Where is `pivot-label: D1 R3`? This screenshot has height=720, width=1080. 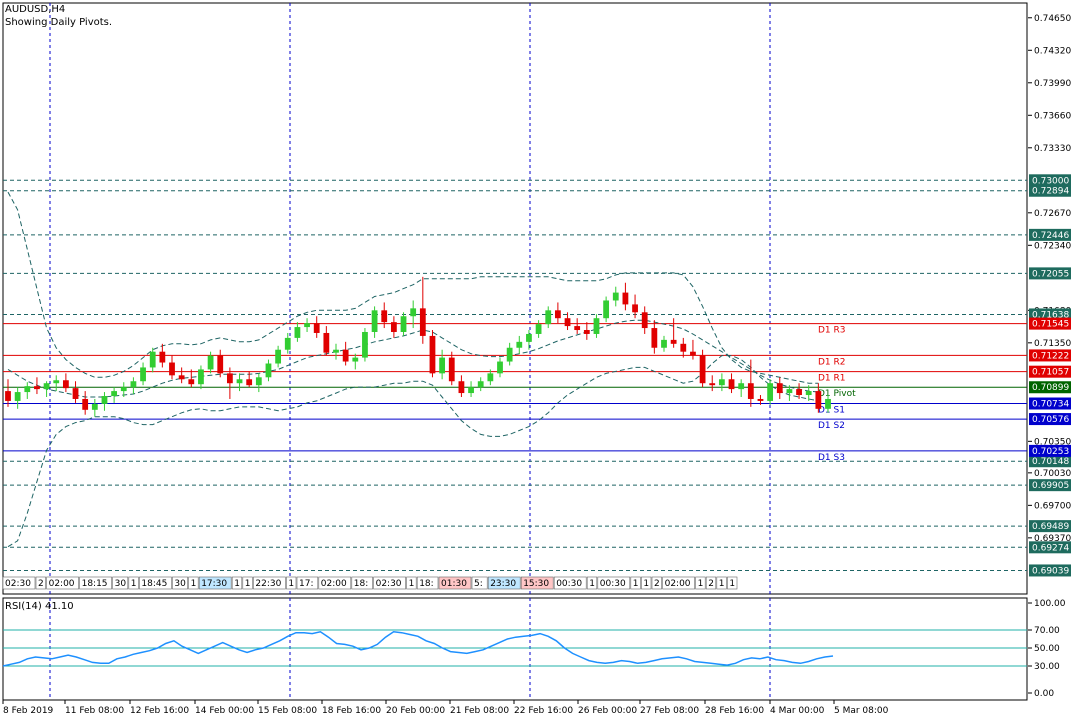
pivot-label: D1 R3 is located at coordinates (832, 331).